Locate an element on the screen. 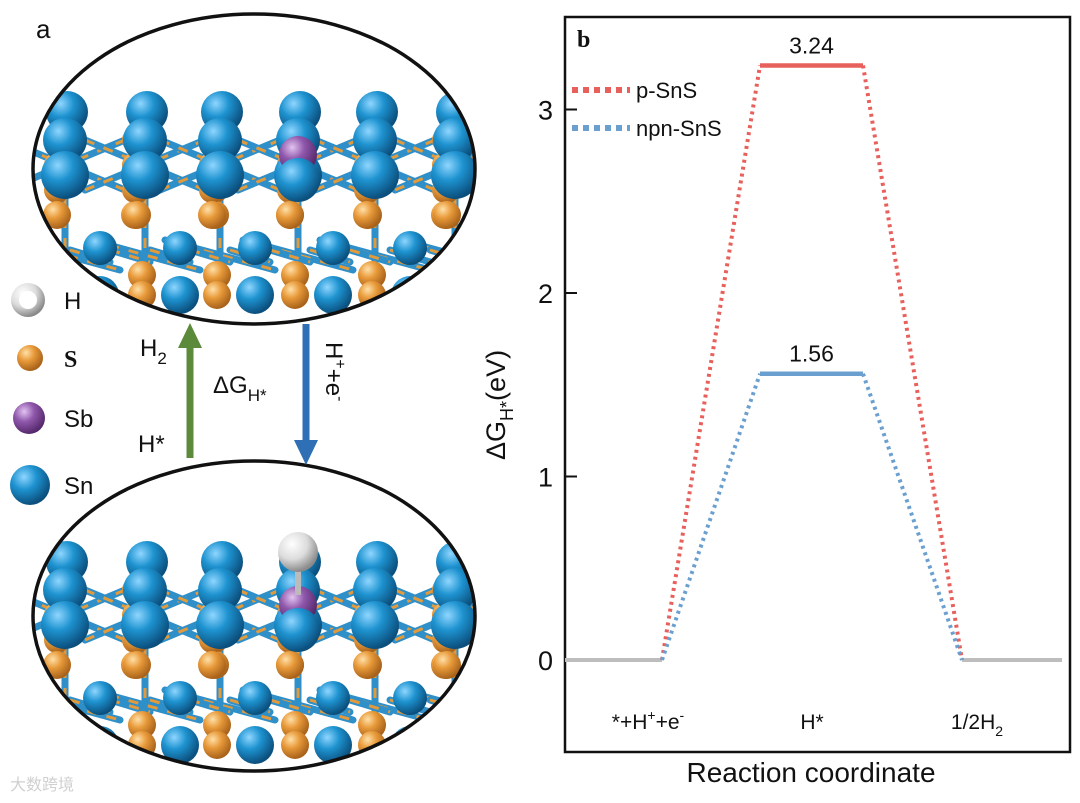  y-tick-label: 1 is located at coordinates (545, 478).